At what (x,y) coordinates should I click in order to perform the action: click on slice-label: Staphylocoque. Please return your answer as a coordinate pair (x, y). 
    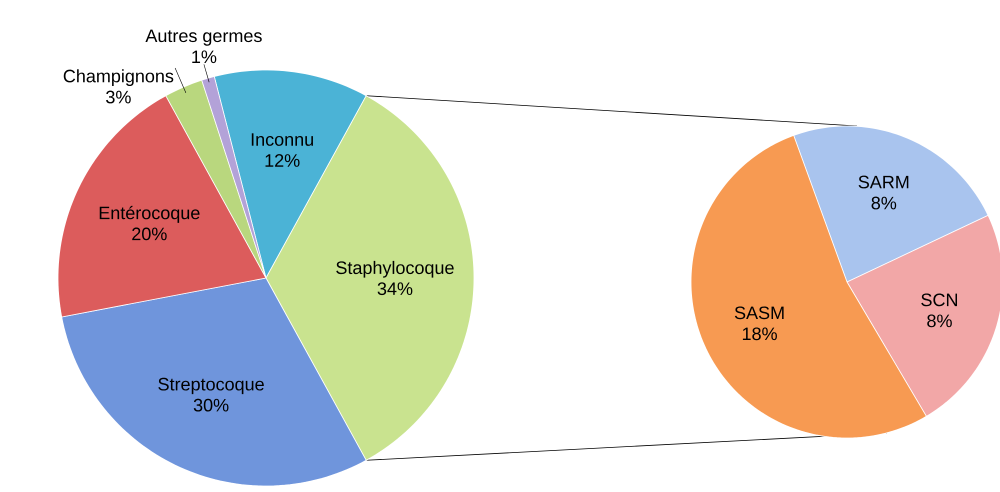
    Looking at the image, I should click on (395, 269).